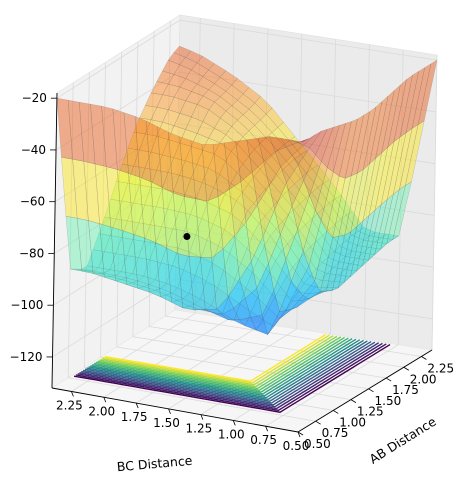 This screenshot has width=465, height=489. What do you see at coordinates (434, 202) in the screenshot?
I see `grid-line-x` at bounding box center [434, 202].